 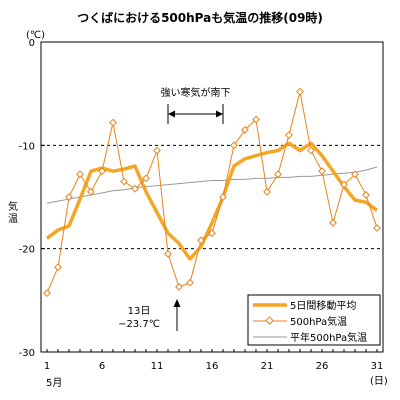 I want to click on min-arrowhead, so click(x=177, y=303).